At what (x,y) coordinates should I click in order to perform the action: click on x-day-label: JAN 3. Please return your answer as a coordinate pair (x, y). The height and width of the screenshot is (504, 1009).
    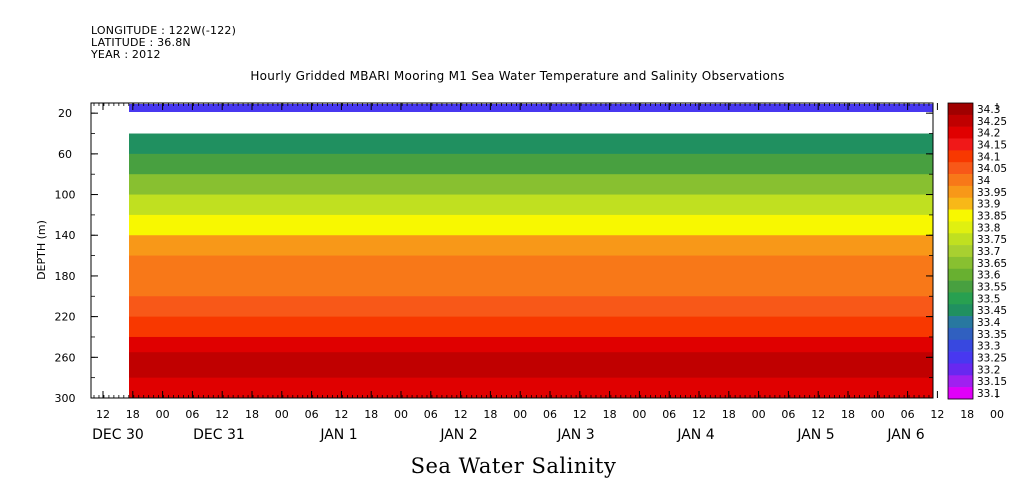
    Looking at the image, I should click on (575, 435).